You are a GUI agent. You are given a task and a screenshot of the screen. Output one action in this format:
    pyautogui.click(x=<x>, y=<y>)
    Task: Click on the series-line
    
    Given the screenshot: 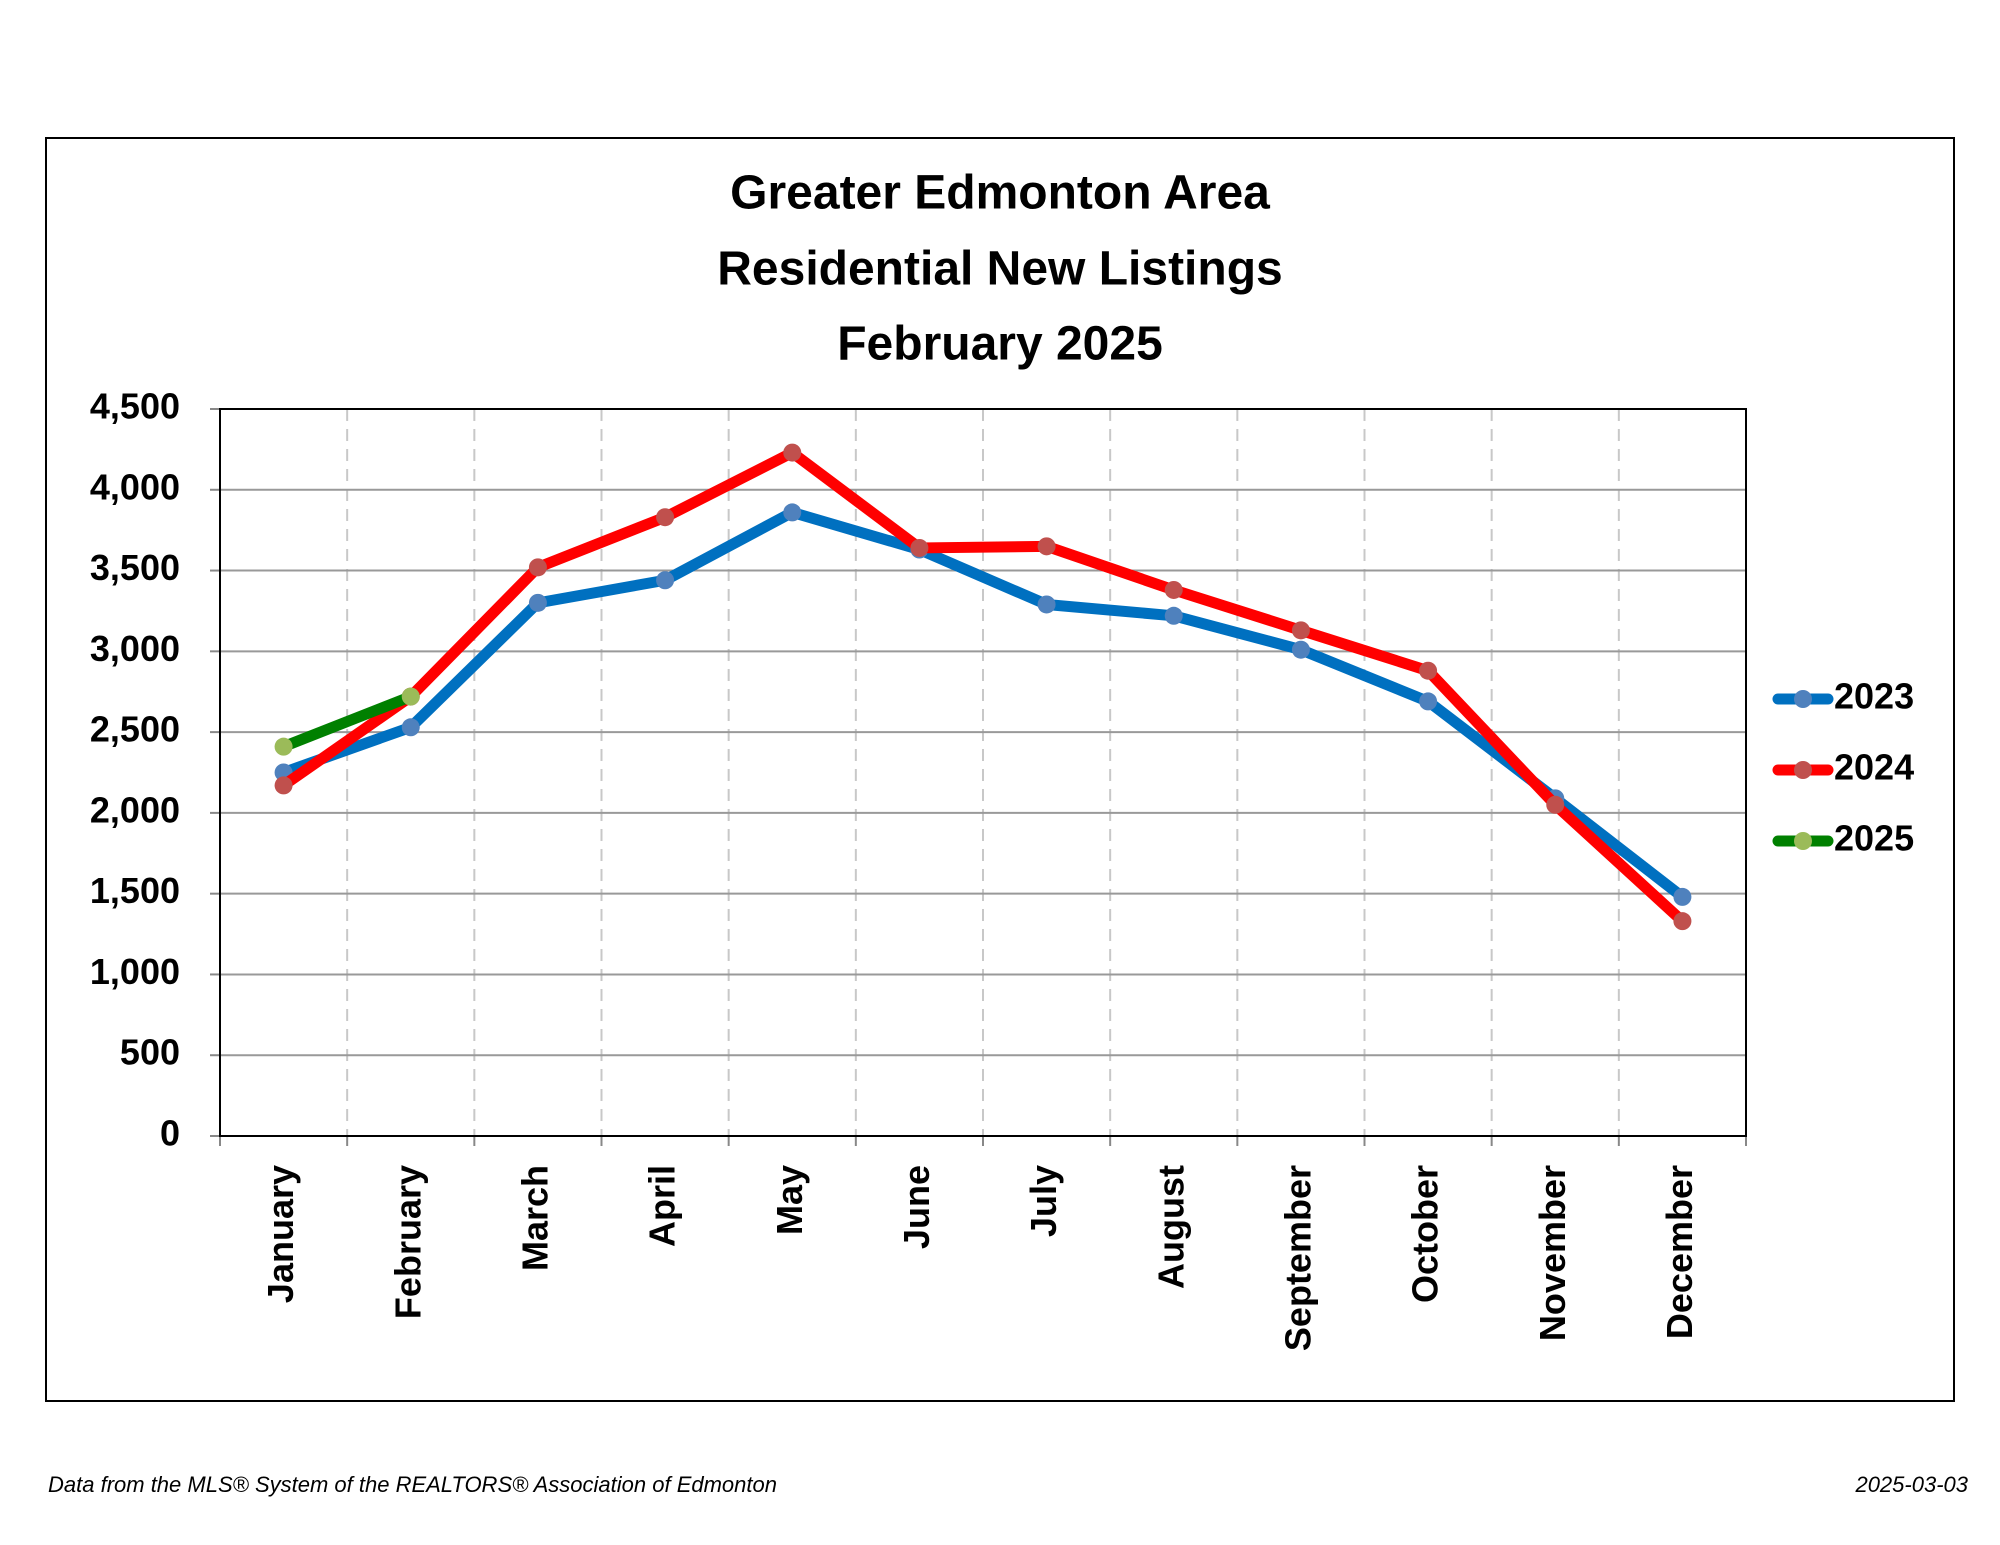 What is the action you would take?
    pyautogui.click(x=347, y=721)
    